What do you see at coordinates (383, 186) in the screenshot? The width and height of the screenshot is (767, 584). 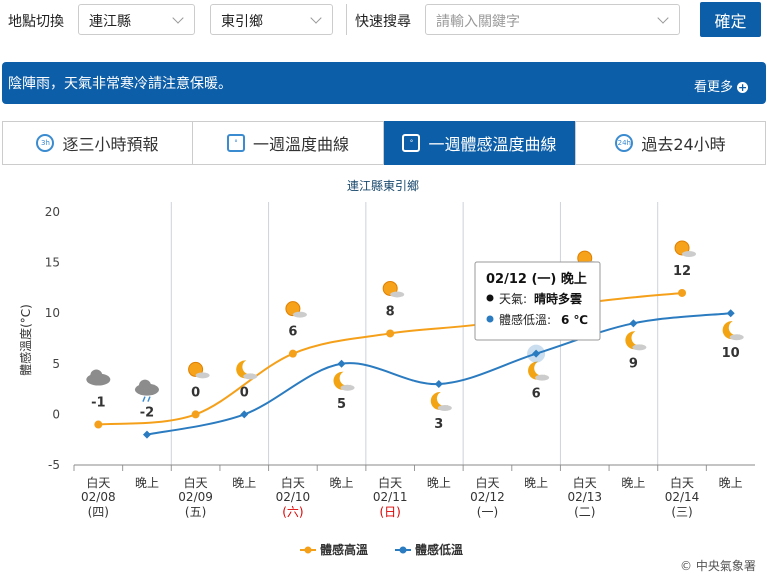 I see `chart-title: 連江縣東引鄉` at bounding box center [383, 186].